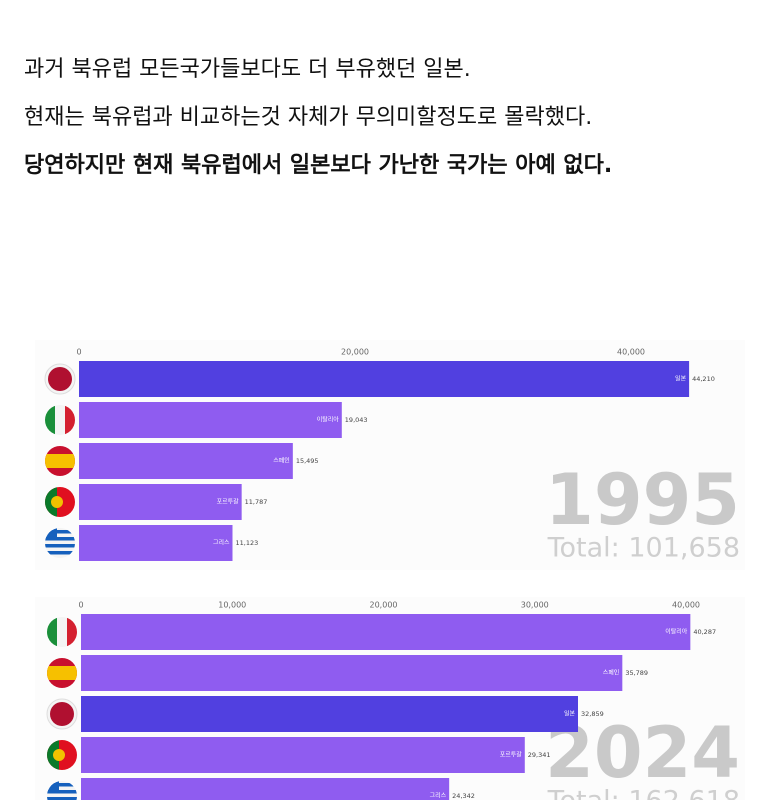 The height and width of the screenshot is (800, 780). What do you see at coordinates (539, 755) in the screenshot?
I see `value-label: 29,341` at bounding box center [539, 755].